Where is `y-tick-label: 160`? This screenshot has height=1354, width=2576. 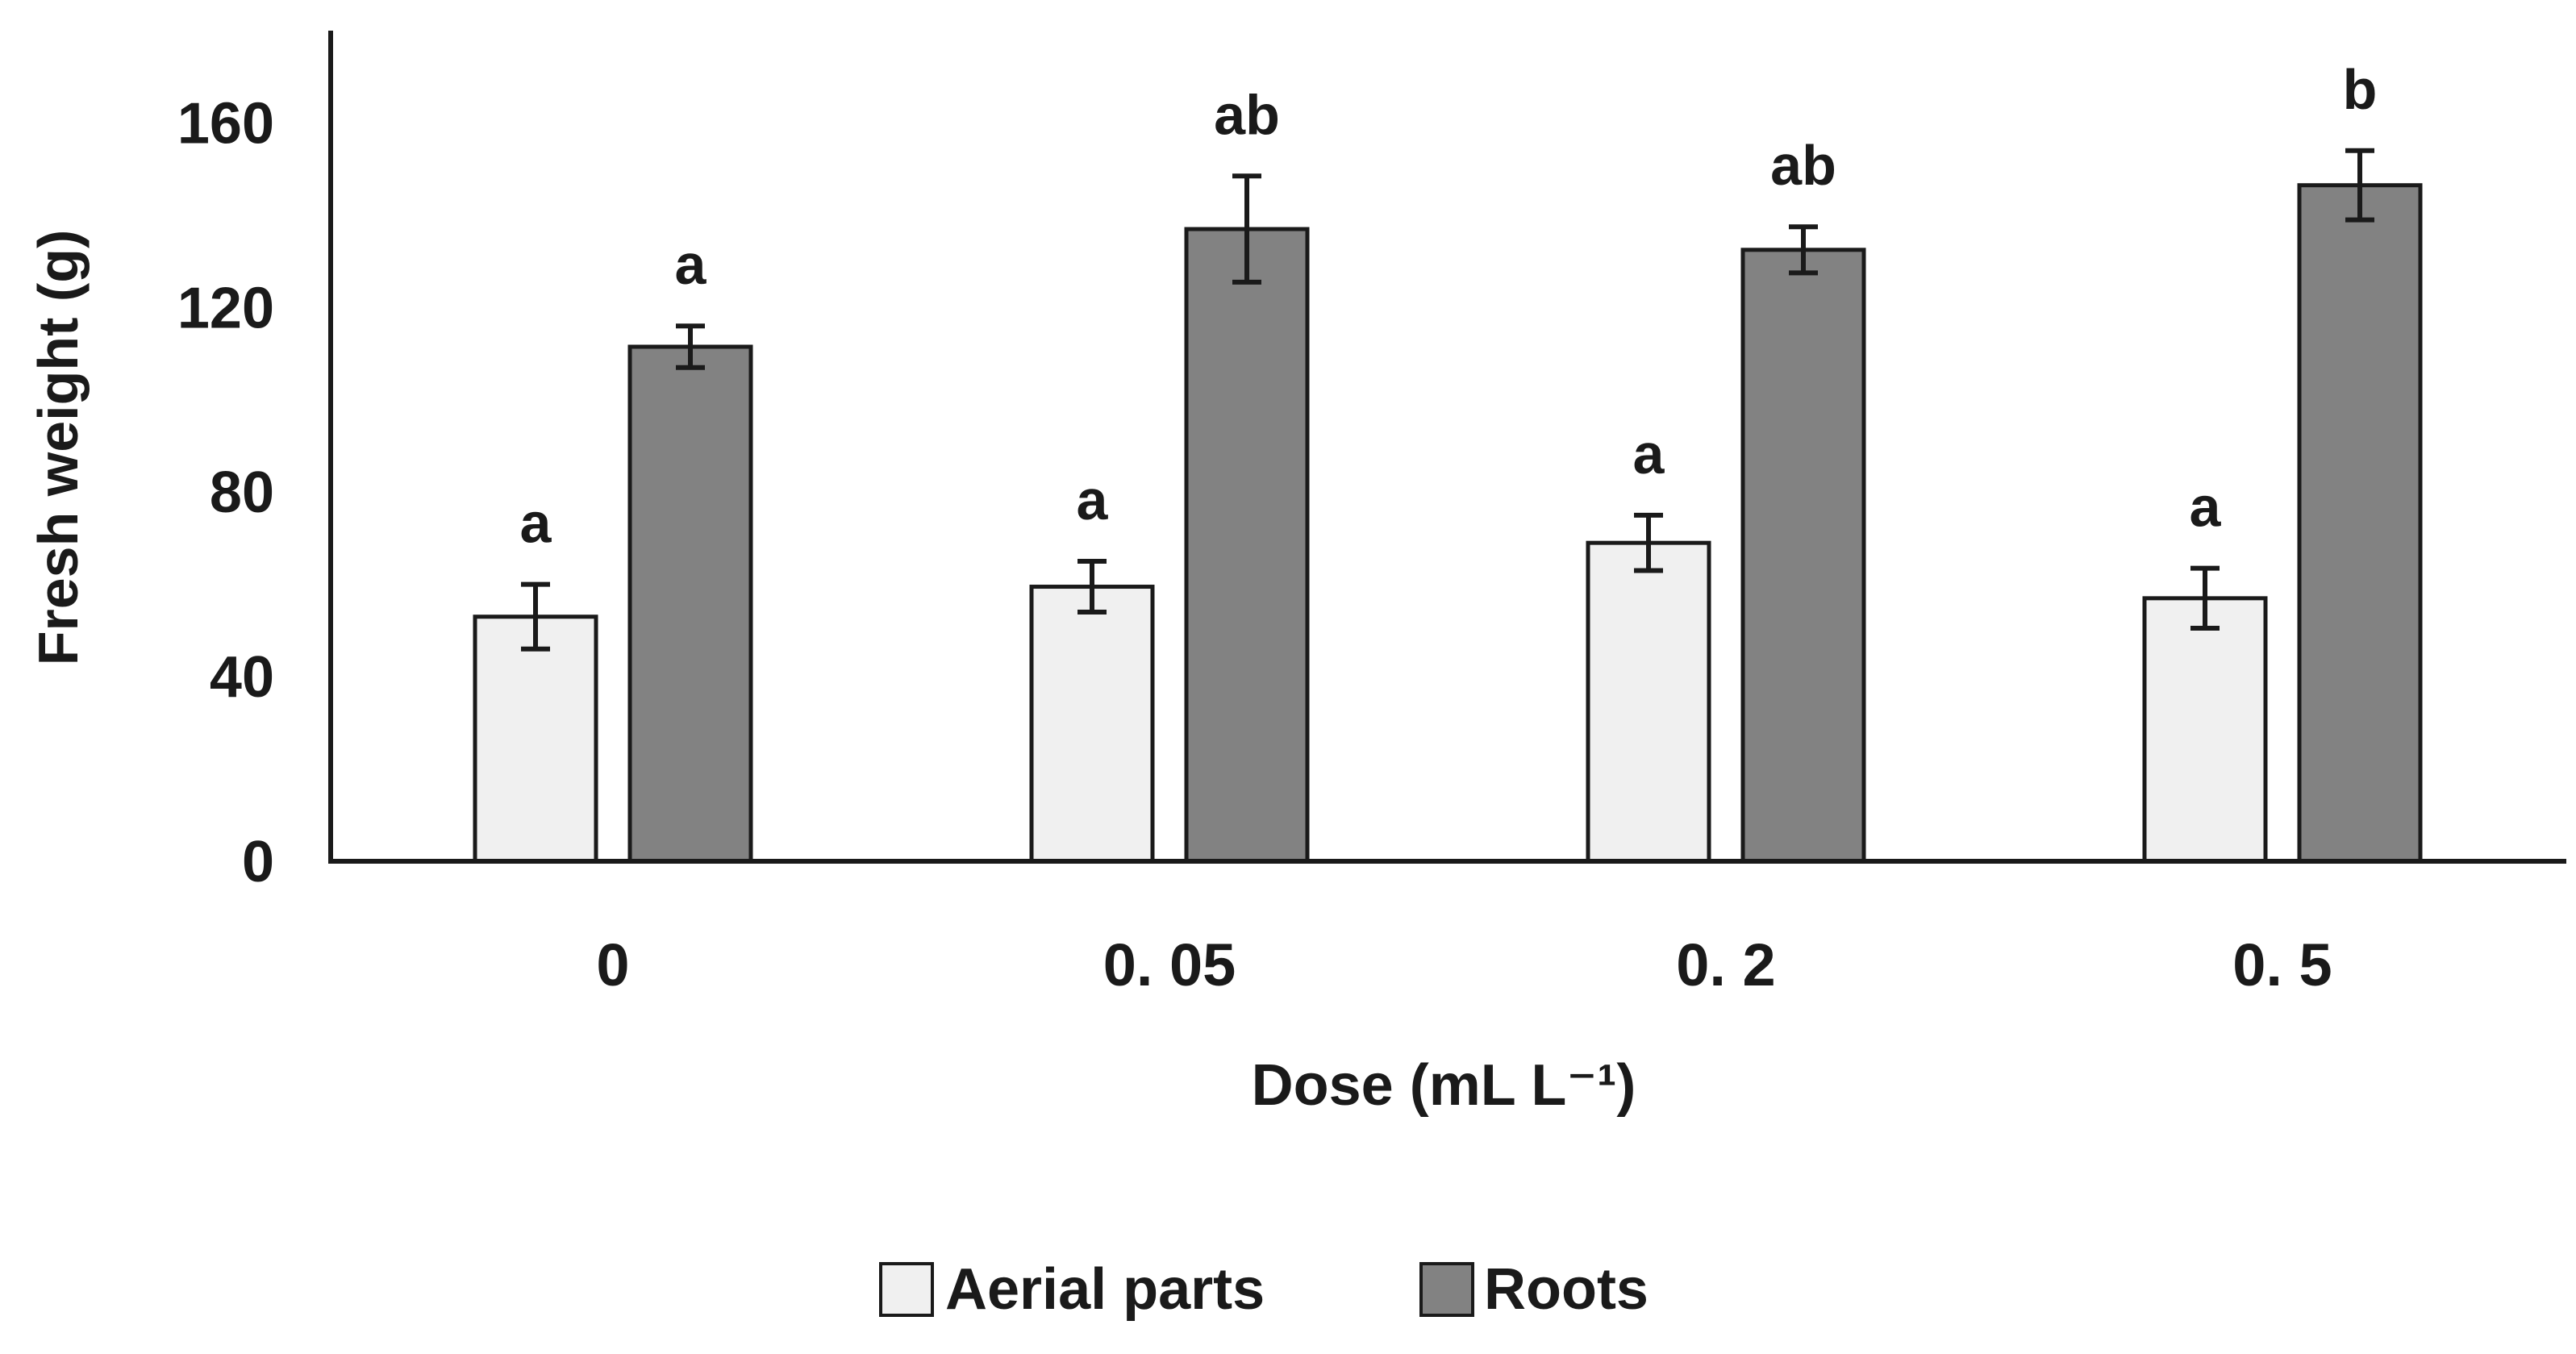
y-tick-label: 160 is located at coordinates (225, 123).